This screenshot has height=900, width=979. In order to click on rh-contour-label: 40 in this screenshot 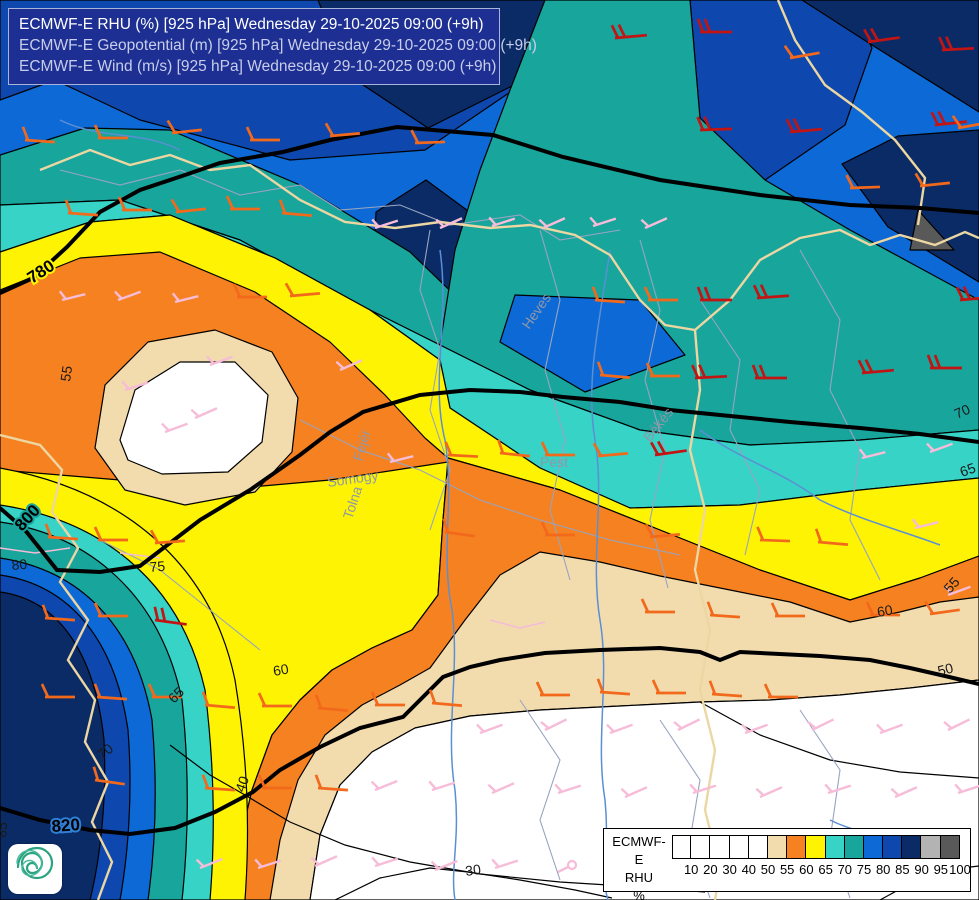, I will do `click(242, 784)`.